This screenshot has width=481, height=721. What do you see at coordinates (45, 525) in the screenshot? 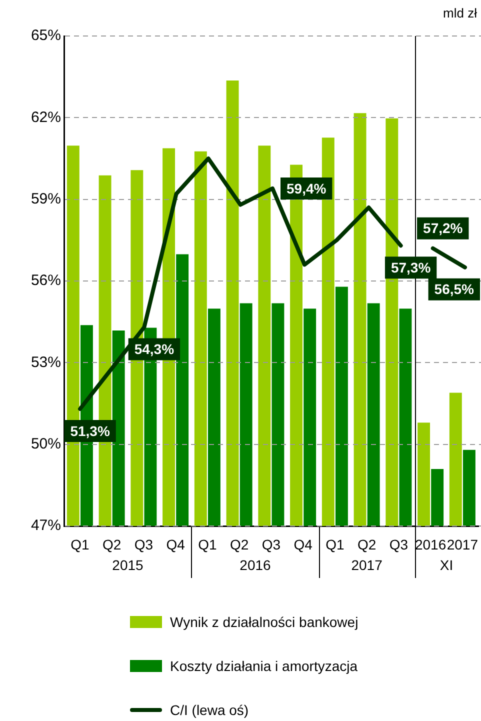
I see `y-tick-label: 47%` at bounding box center [45, 525].